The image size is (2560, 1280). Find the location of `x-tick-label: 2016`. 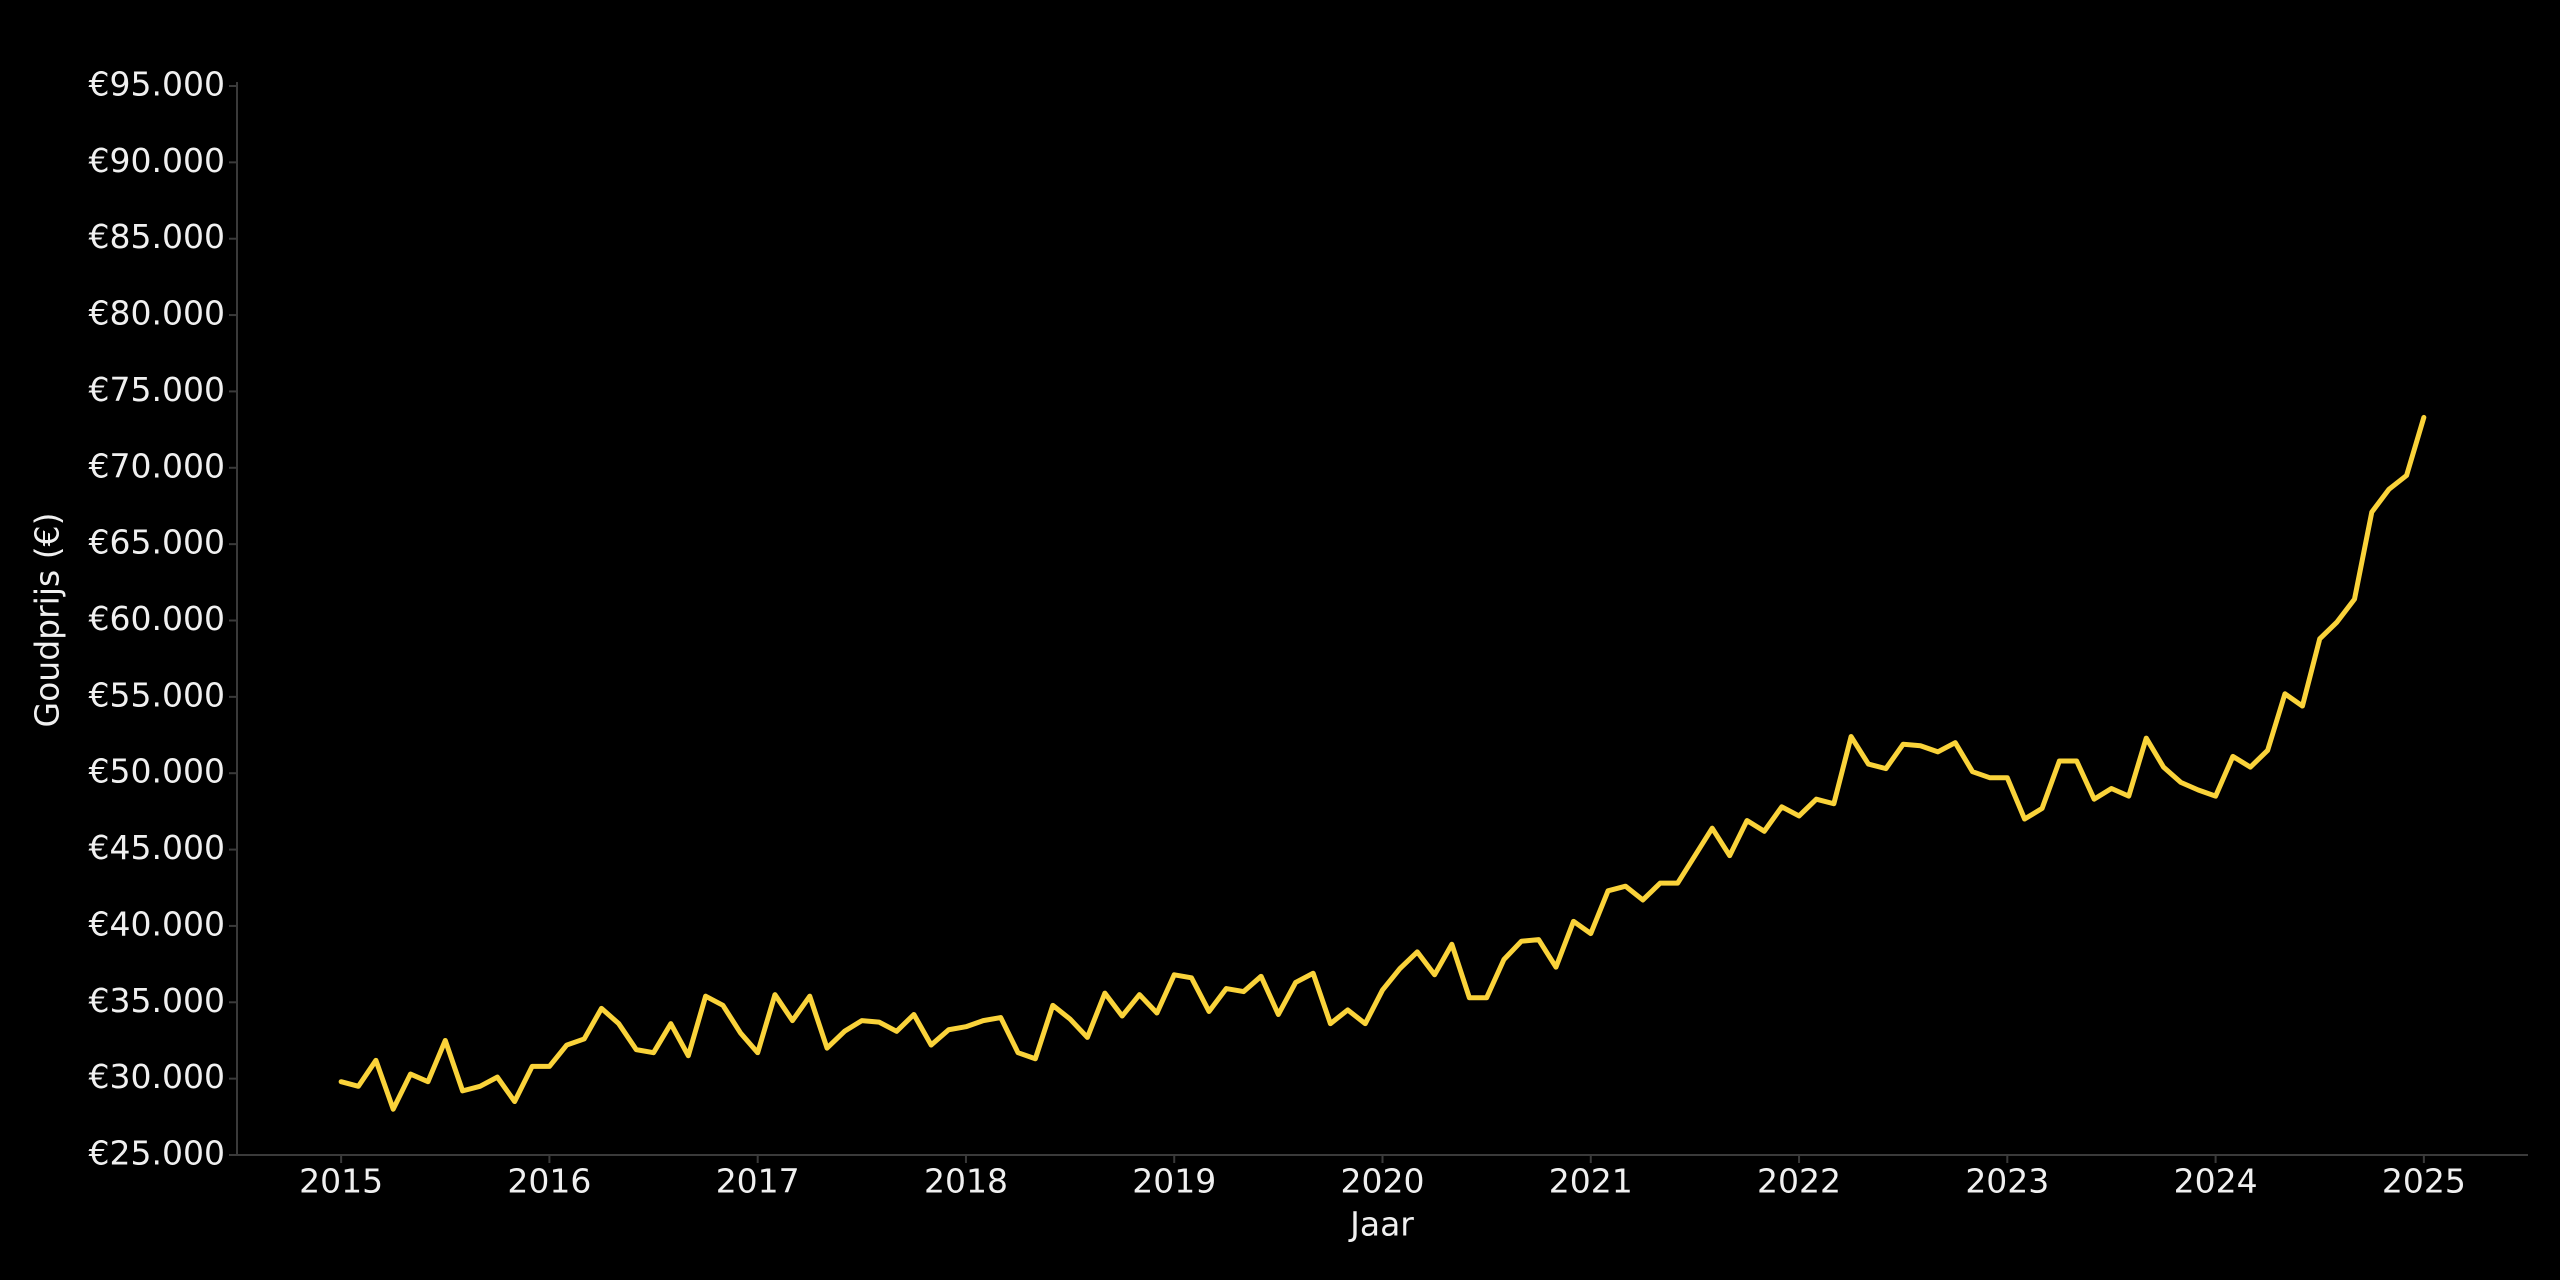

x-tick-label: 2016 is located at coordinates (549, 1181).